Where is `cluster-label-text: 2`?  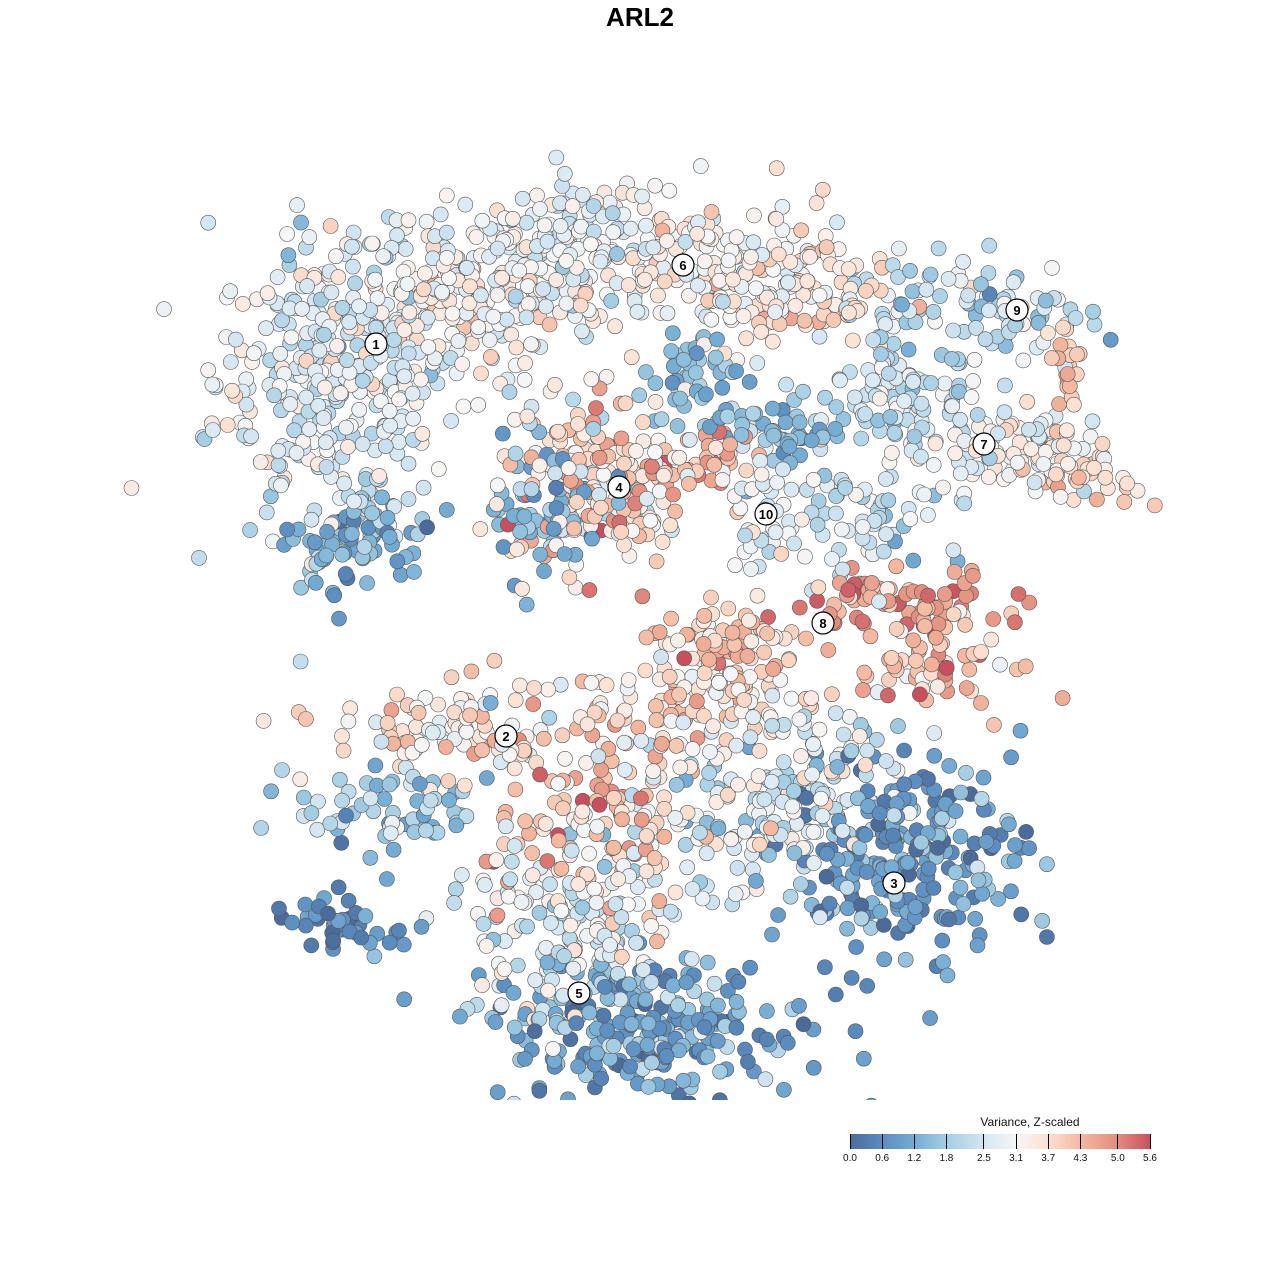 cluster-label-text: 2 is located at coordinates (505, 736).